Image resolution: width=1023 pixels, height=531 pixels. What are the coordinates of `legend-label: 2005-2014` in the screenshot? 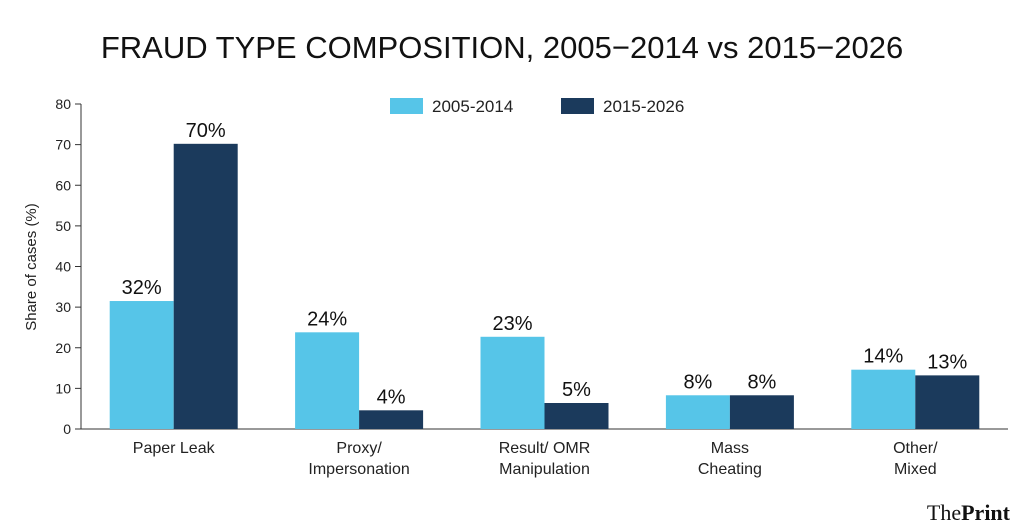 It's located at (472, 106).